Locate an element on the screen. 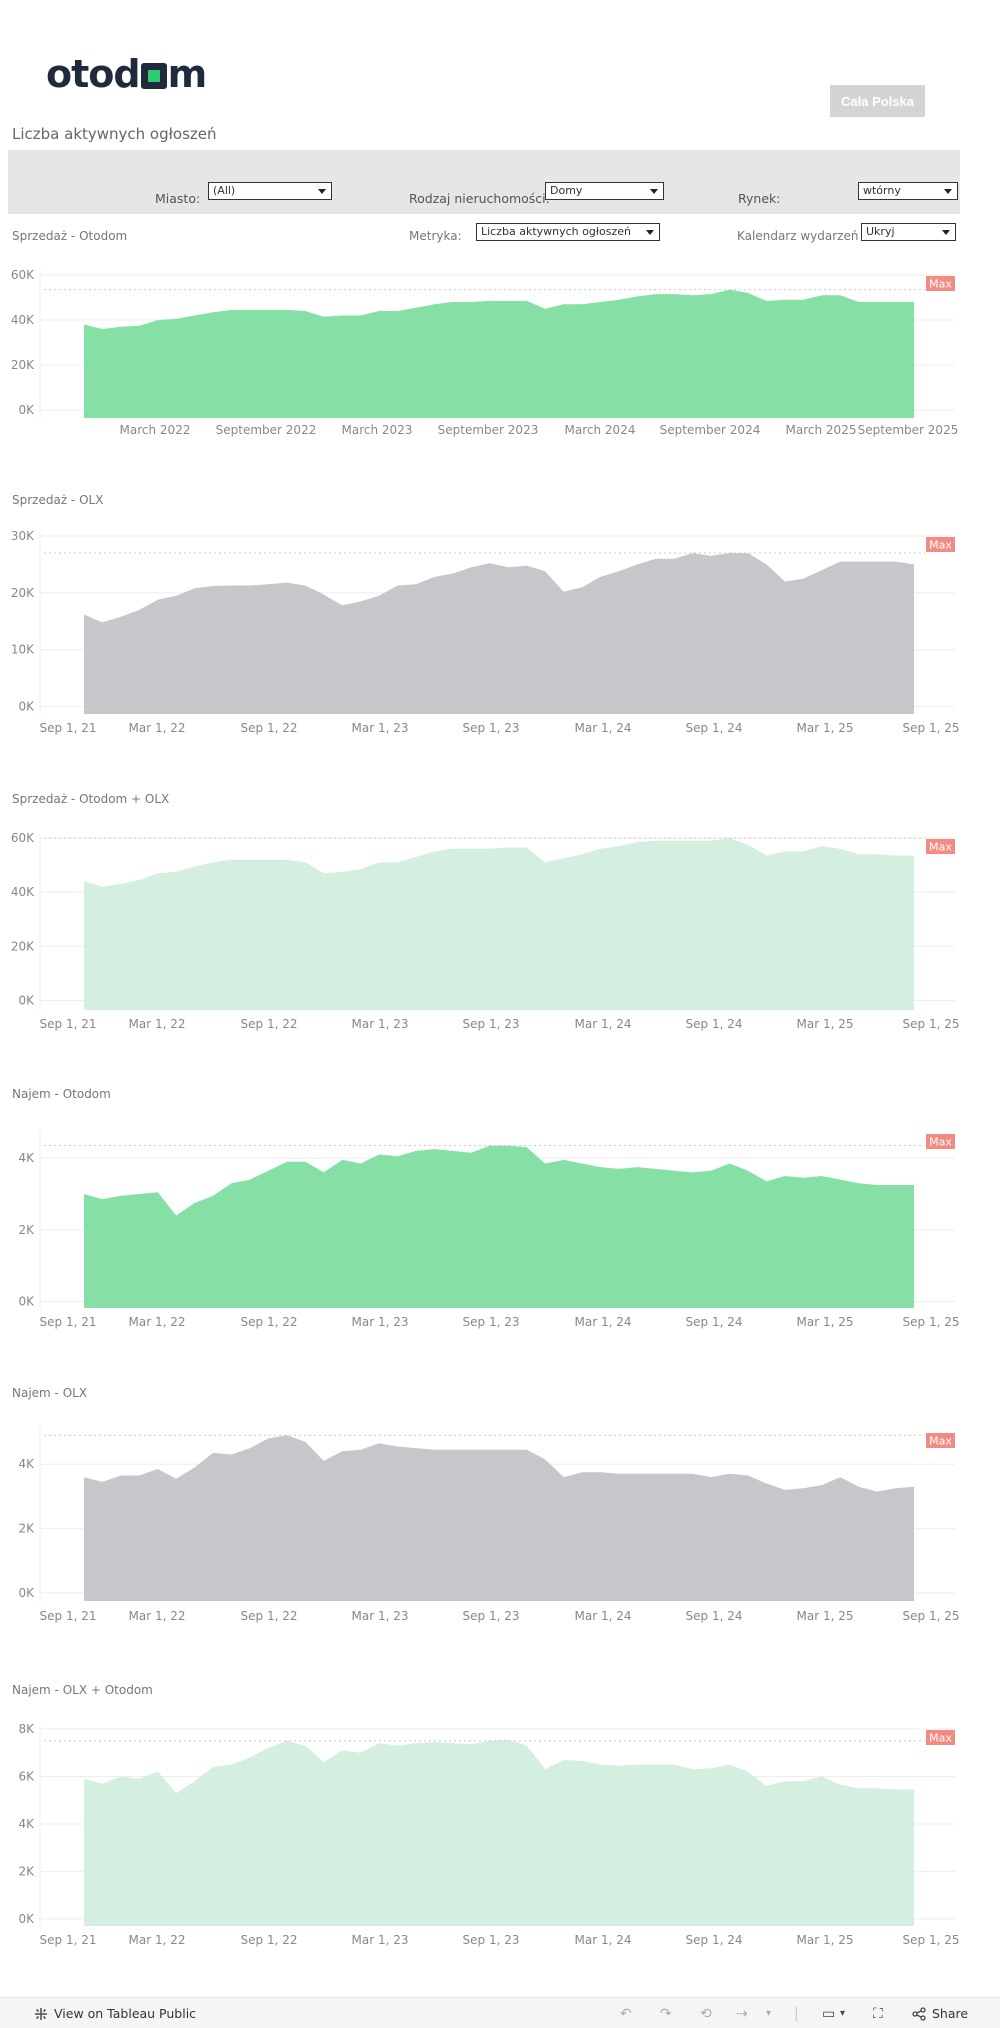 This screenshot has height=2028, width=1000. y-tick-label: 60K is located at coordinates (23, 838).